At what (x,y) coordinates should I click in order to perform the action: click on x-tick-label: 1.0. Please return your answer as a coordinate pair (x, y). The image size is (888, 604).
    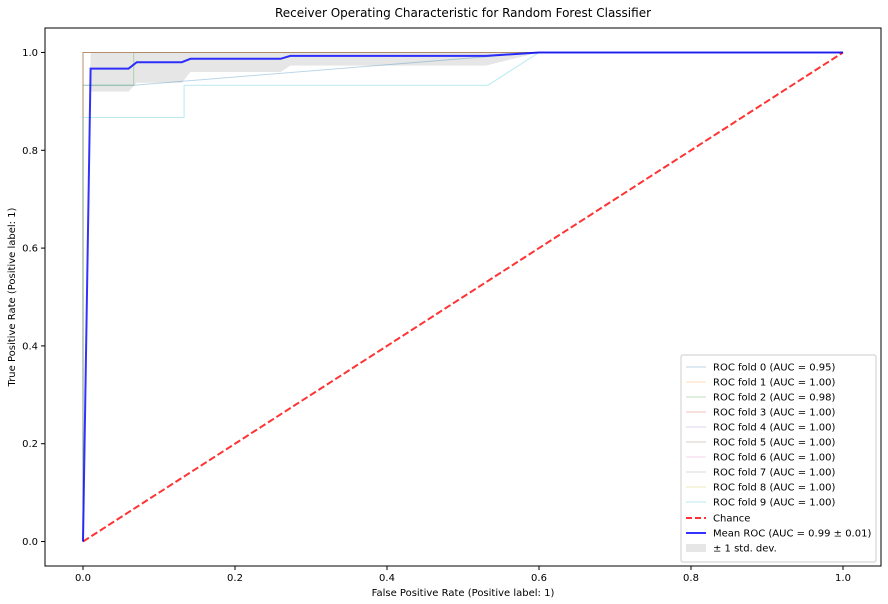
    Looking at the image, I should click on (843, 578).